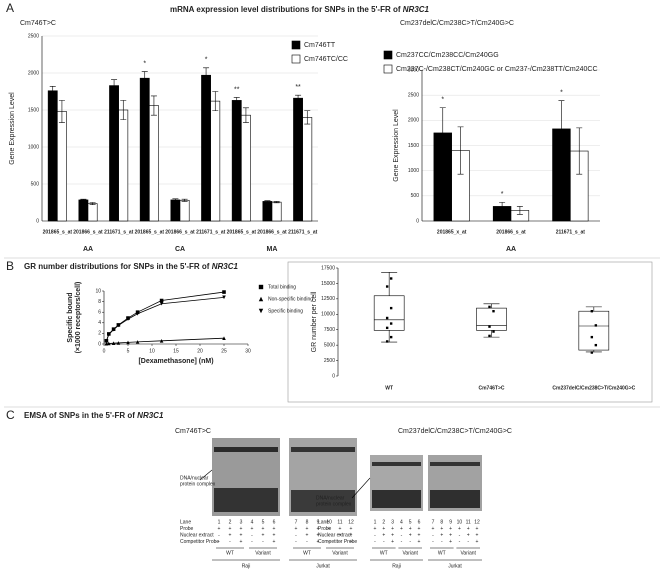 The image size is (664, 586). What do you see at coordinates (261, 287) in the screenshot?
I see `legend-marker` at bounding box center [261, 287].